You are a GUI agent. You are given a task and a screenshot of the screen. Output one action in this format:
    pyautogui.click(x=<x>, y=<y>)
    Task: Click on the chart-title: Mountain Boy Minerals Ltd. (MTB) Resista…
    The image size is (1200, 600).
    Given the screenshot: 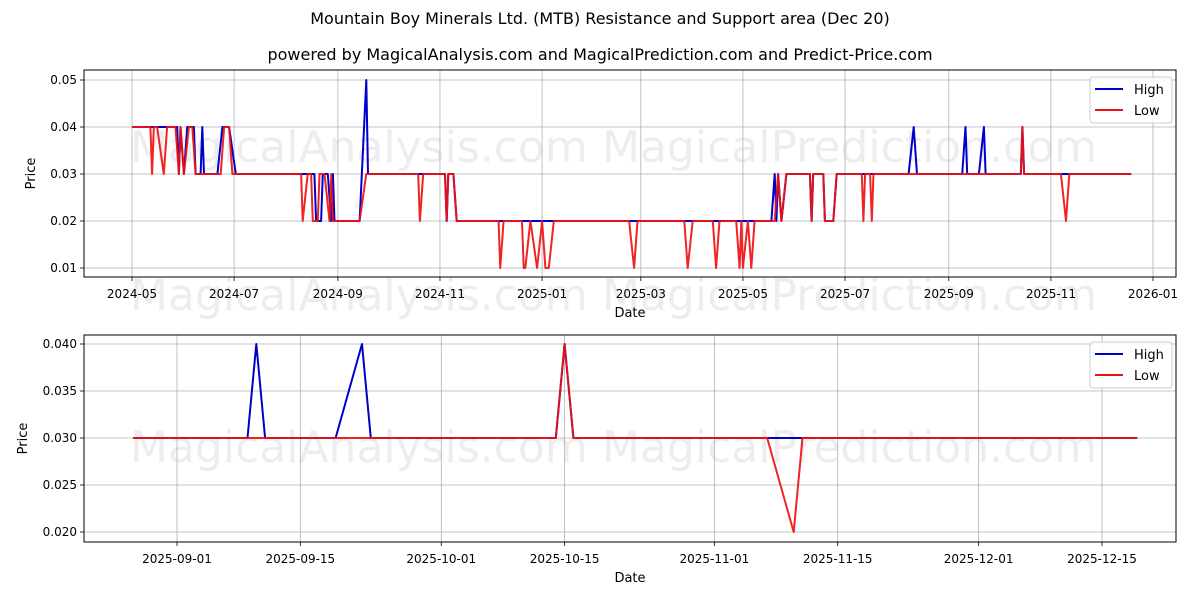 What is the action you would take?
    pyautogui.click(x=600, y=18)
    